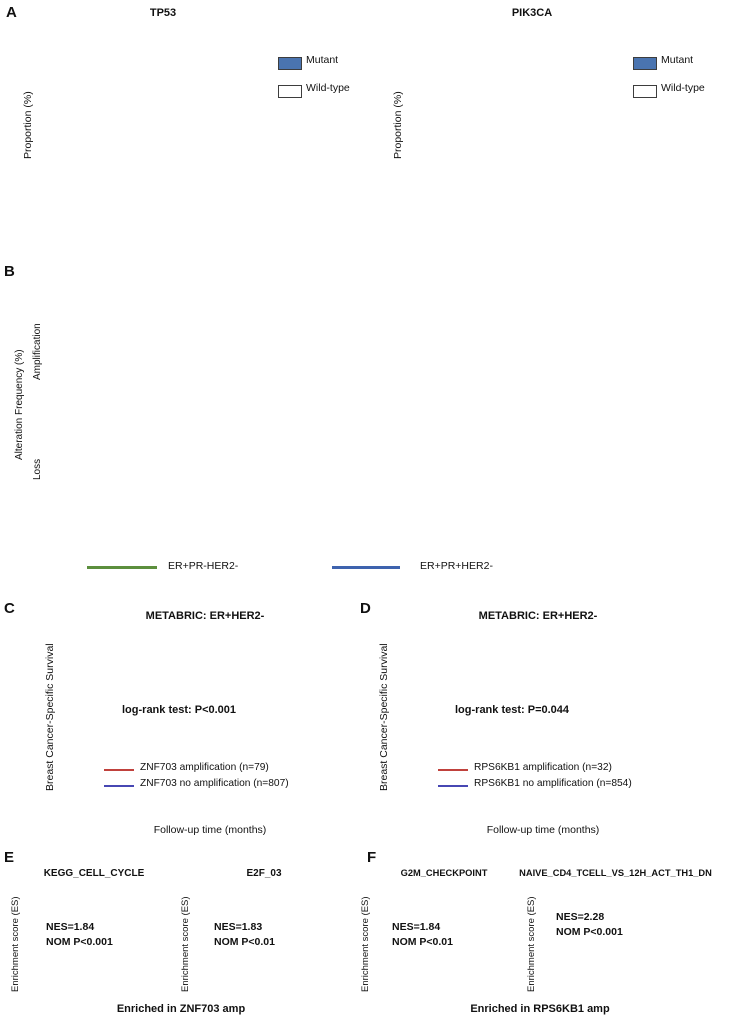 This screenshot has width=741, height=1029. What do you see at coordinates (28, 125) in the screenshot?
I see `tp53-y-axis-label: Proportion (%)` at bounding box center [28, 125].